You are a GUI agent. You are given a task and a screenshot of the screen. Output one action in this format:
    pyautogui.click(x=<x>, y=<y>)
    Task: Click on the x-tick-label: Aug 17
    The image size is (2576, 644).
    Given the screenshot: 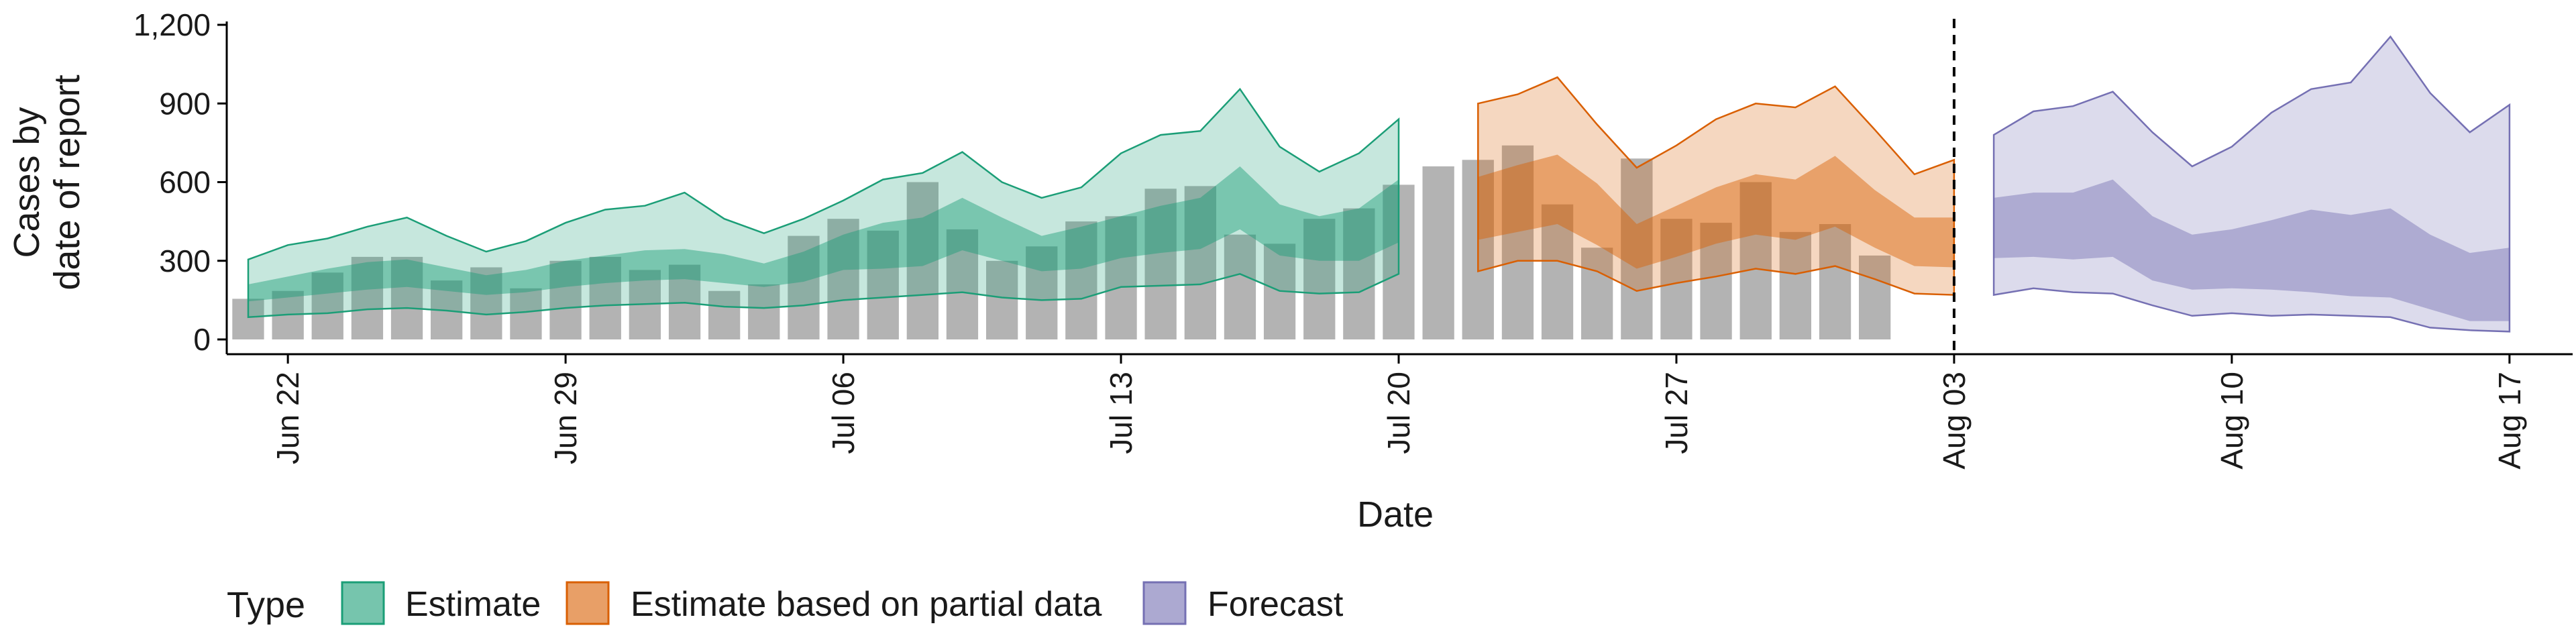 What is the action you would take?
    pyautogui.click(x=2509, y=421)
    